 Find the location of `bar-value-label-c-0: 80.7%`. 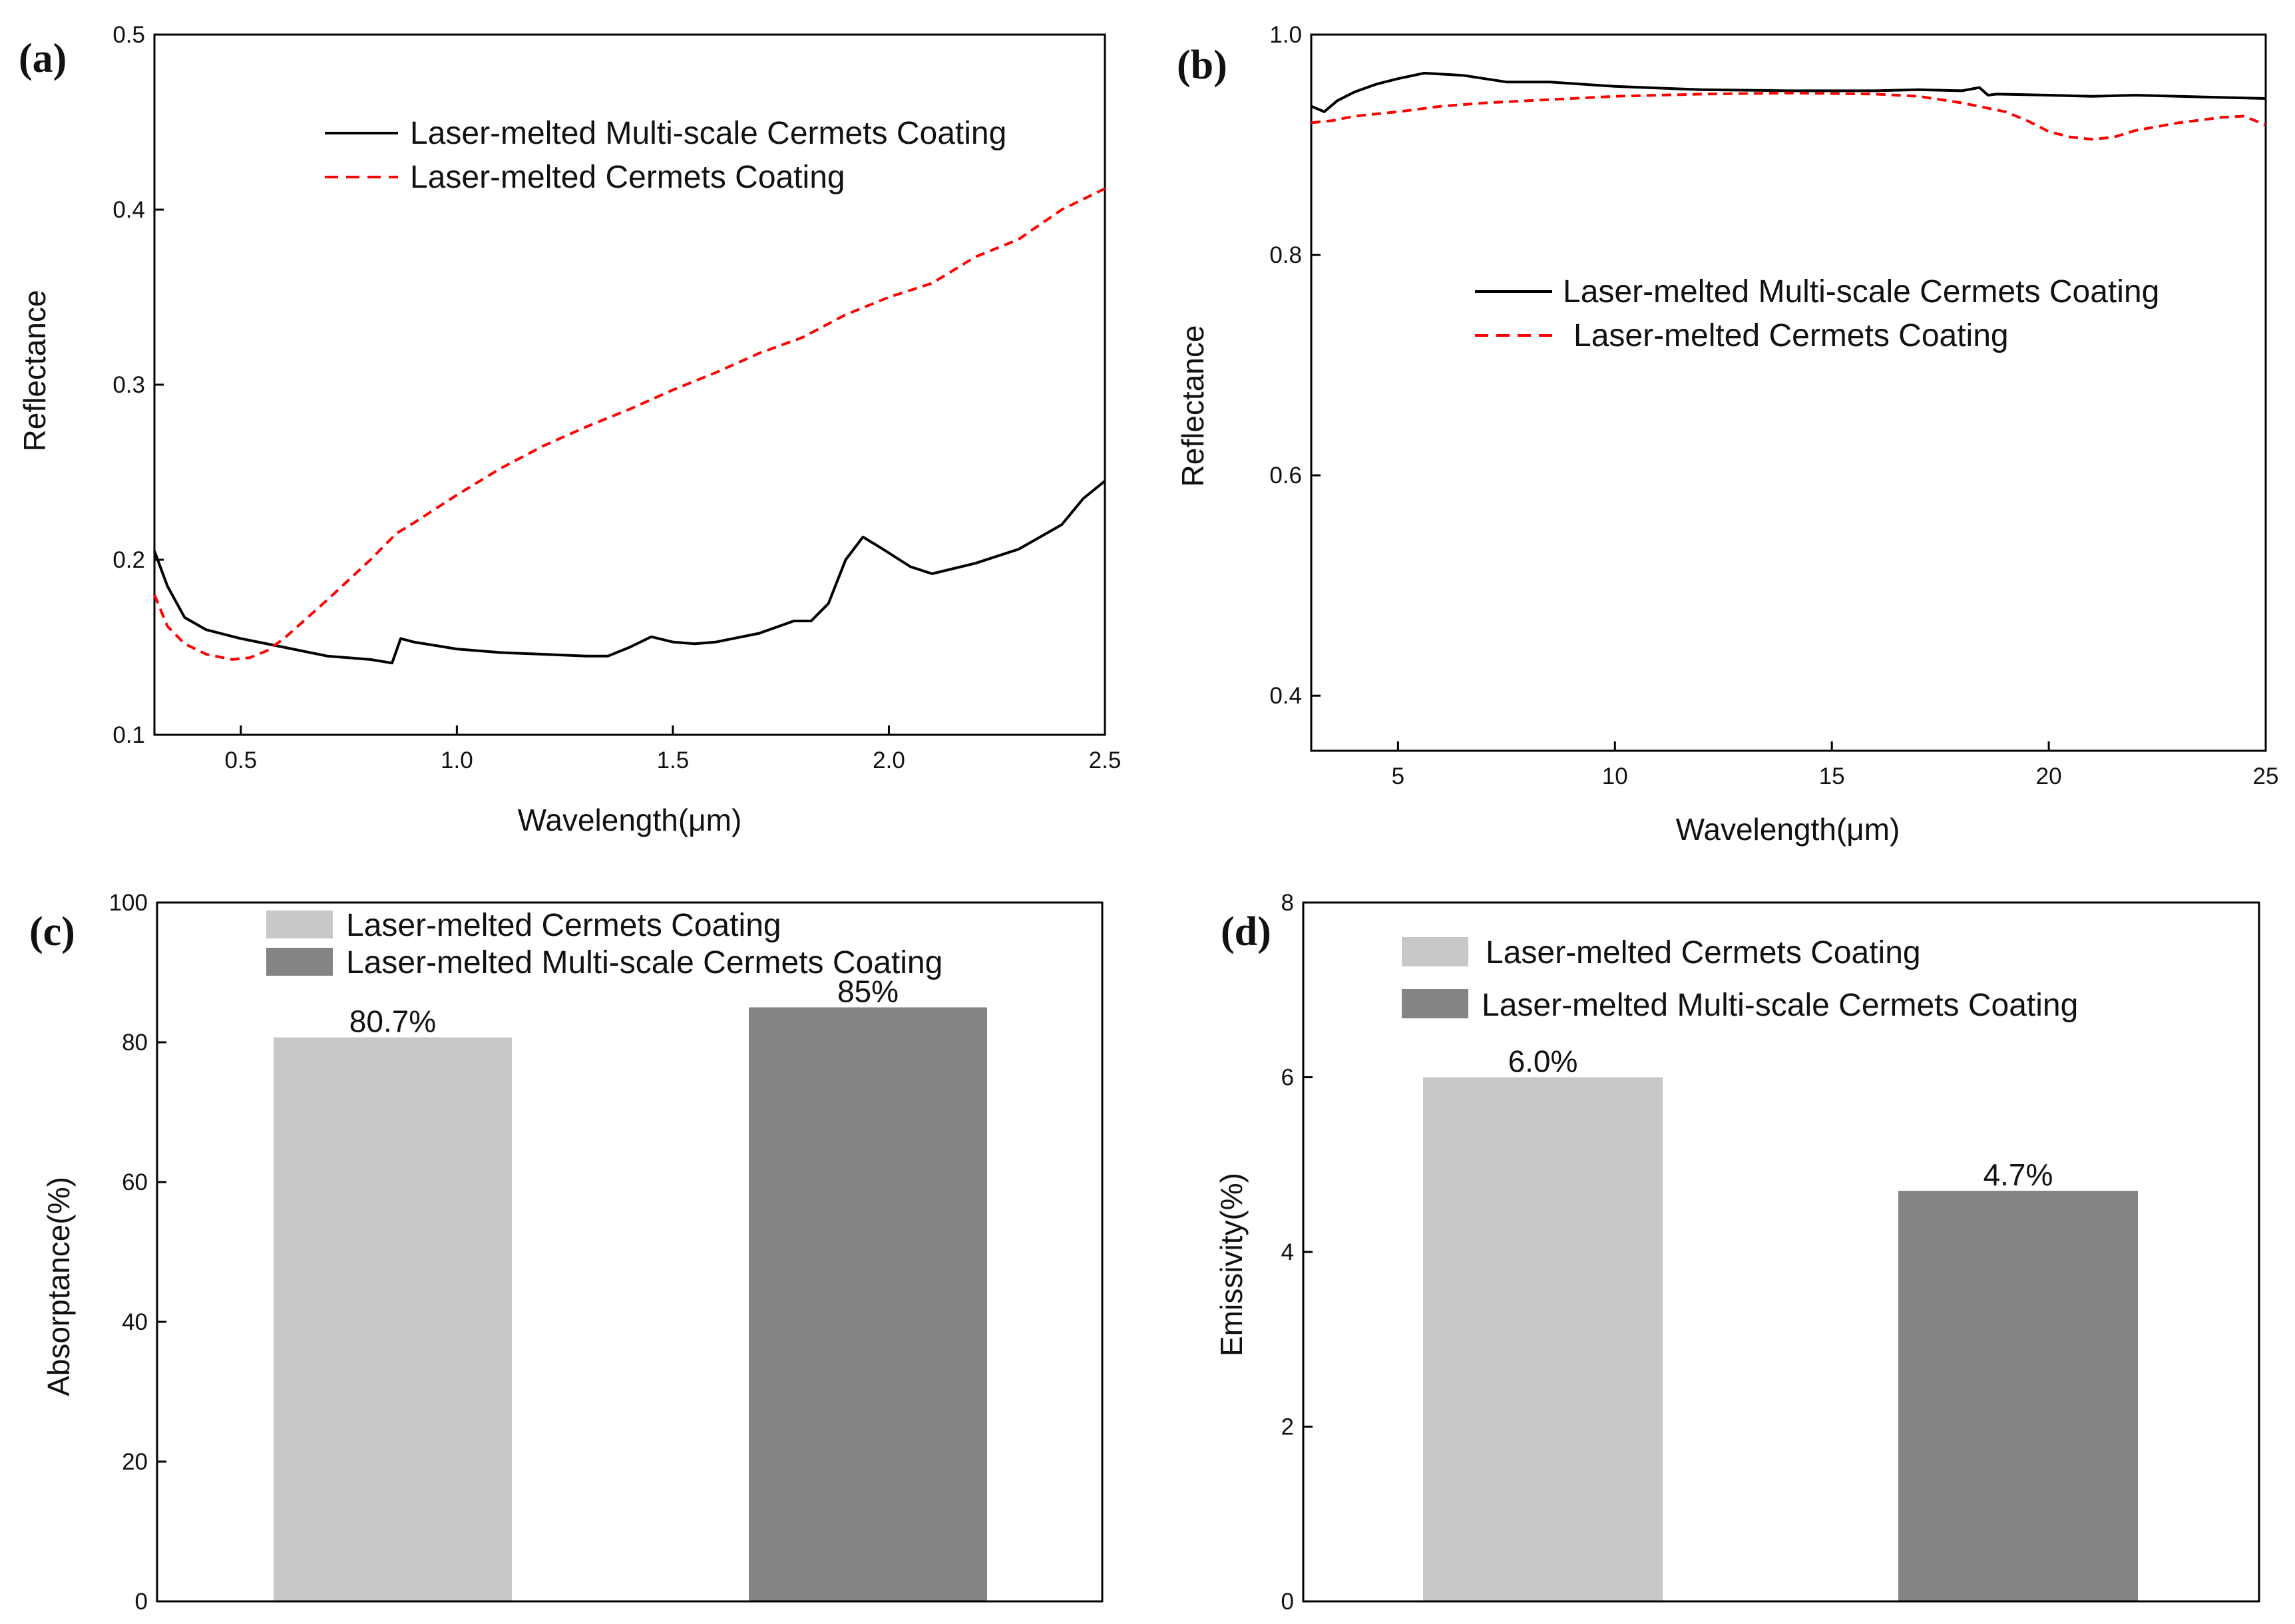

bar-value-label-c-0: 80.7% is located at coordinates (393, 1021).